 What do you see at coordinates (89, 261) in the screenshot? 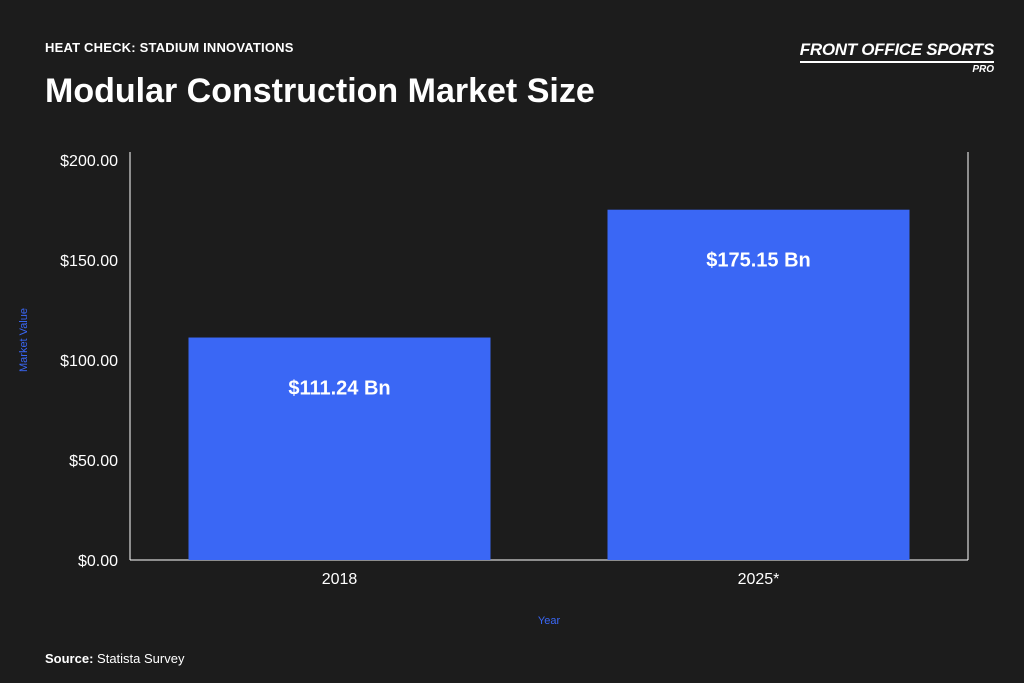
I see `y-tick-label: $150.00` at bounding box center [89, 261].